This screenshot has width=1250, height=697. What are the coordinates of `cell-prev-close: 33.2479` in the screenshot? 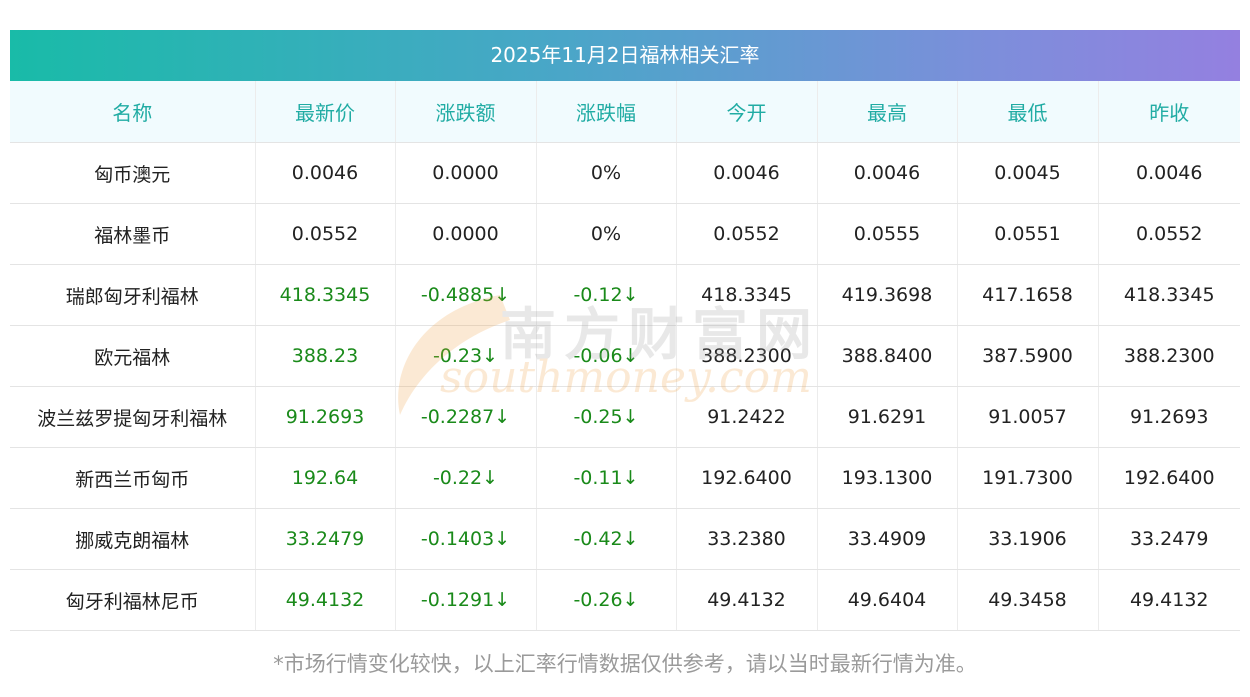 It's located at (1169, 539).